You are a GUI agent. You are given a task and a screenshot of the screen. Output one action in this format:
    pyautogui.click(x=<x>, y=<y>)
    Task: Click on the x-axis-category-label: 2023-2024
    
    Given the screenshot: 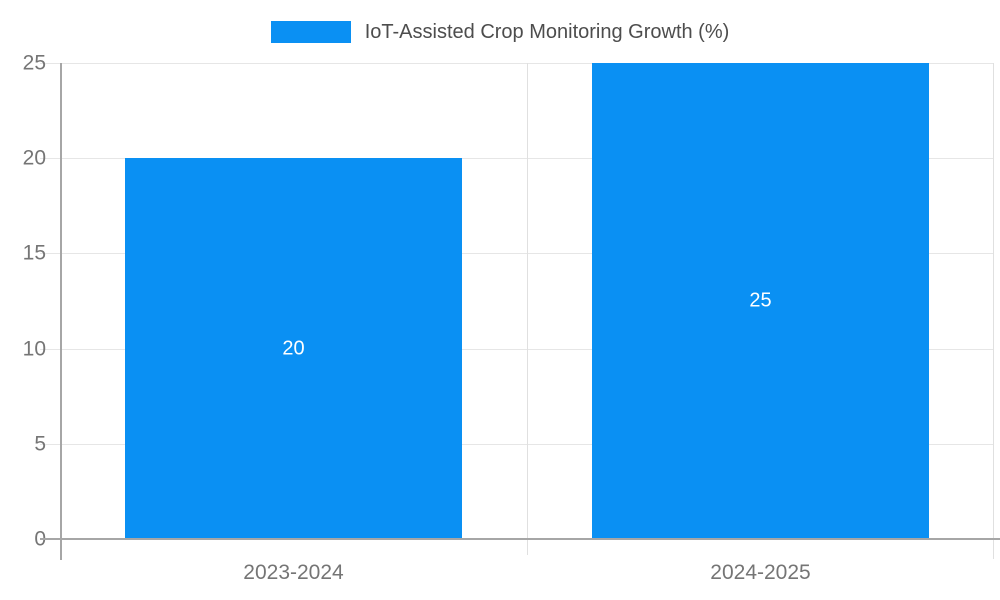 What is the action you would take?
    pyautogui.click(x=293, y=572)
    